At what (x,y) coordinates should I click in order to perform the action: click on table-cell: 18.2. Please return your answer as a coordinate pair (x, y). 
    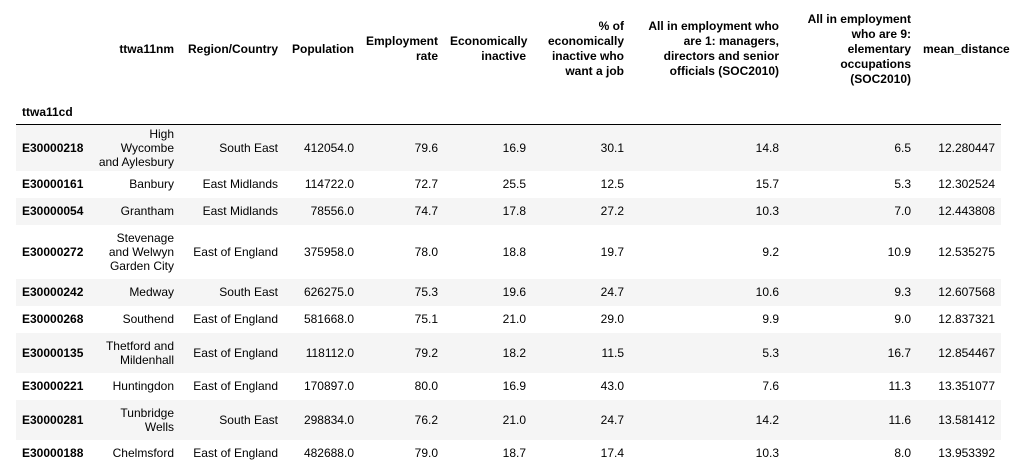
    Looking at the image, I should click on (514, 352).